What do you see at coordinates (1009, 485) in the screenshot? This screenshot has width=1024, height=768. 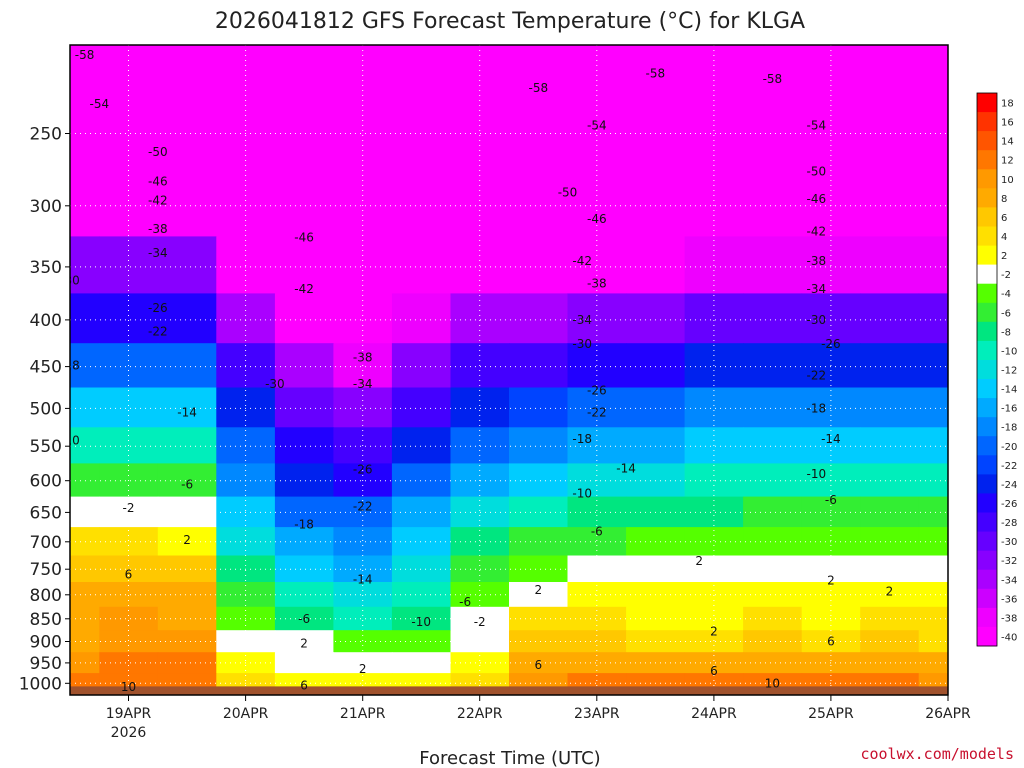 I see `colorbar-label: -24` at bounding box center [1009, 485].